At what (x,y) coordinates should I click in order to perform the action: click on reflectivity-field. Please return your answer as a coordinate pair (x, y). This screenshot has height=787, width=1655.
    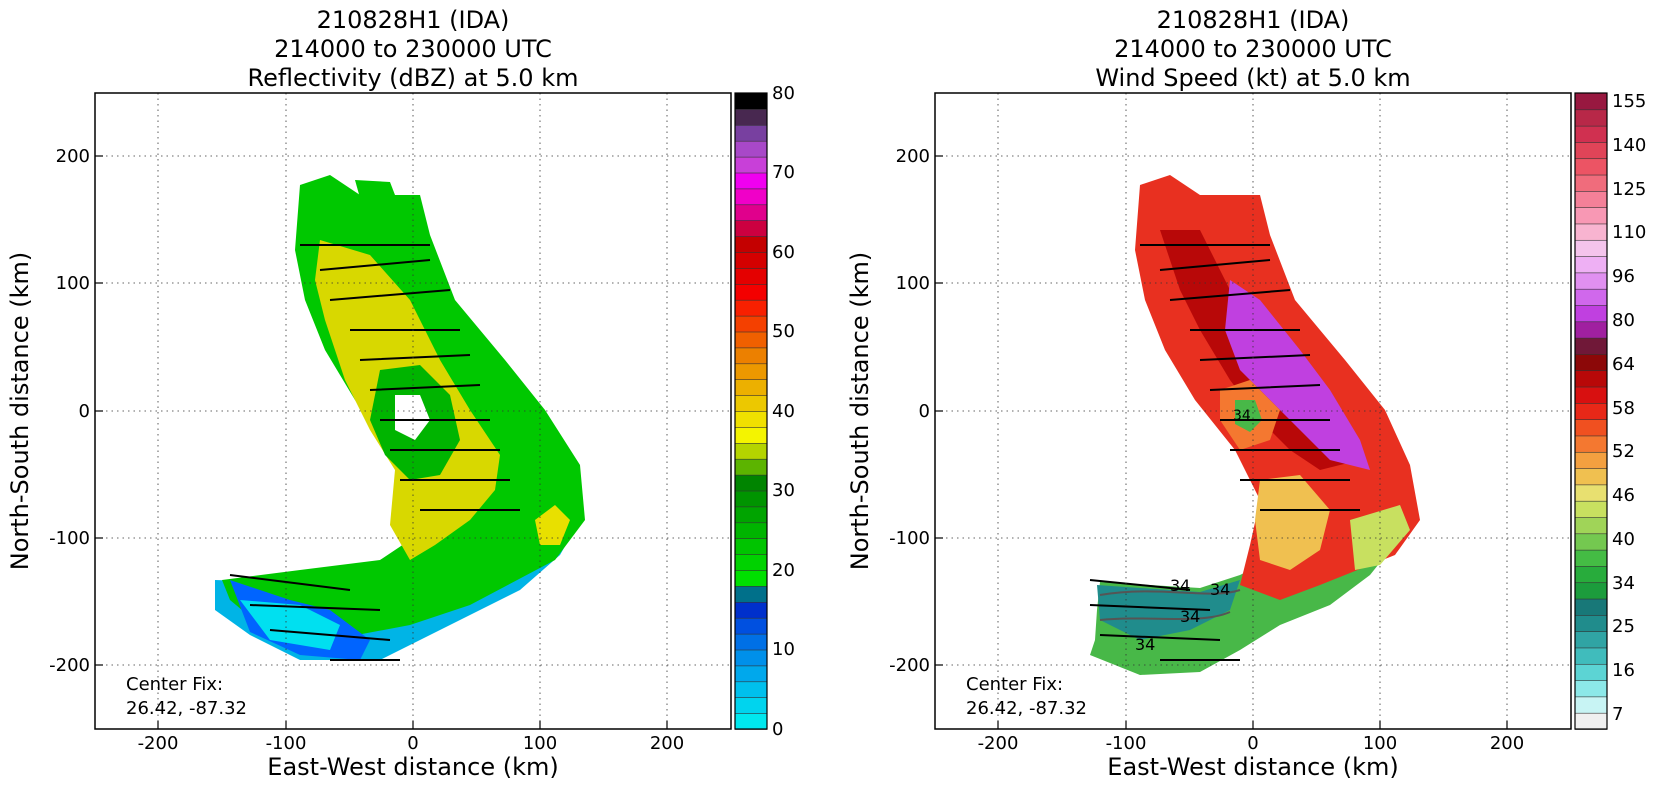
    Looking at the image, I should click on (400, 417).